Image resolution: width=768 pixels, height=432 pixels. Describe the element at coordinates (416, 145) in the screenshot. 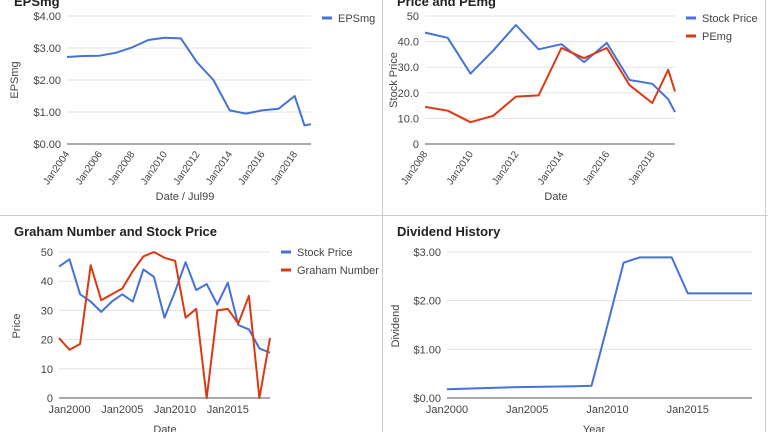

I see `price-pe-y-tick-label: 0` at that location.